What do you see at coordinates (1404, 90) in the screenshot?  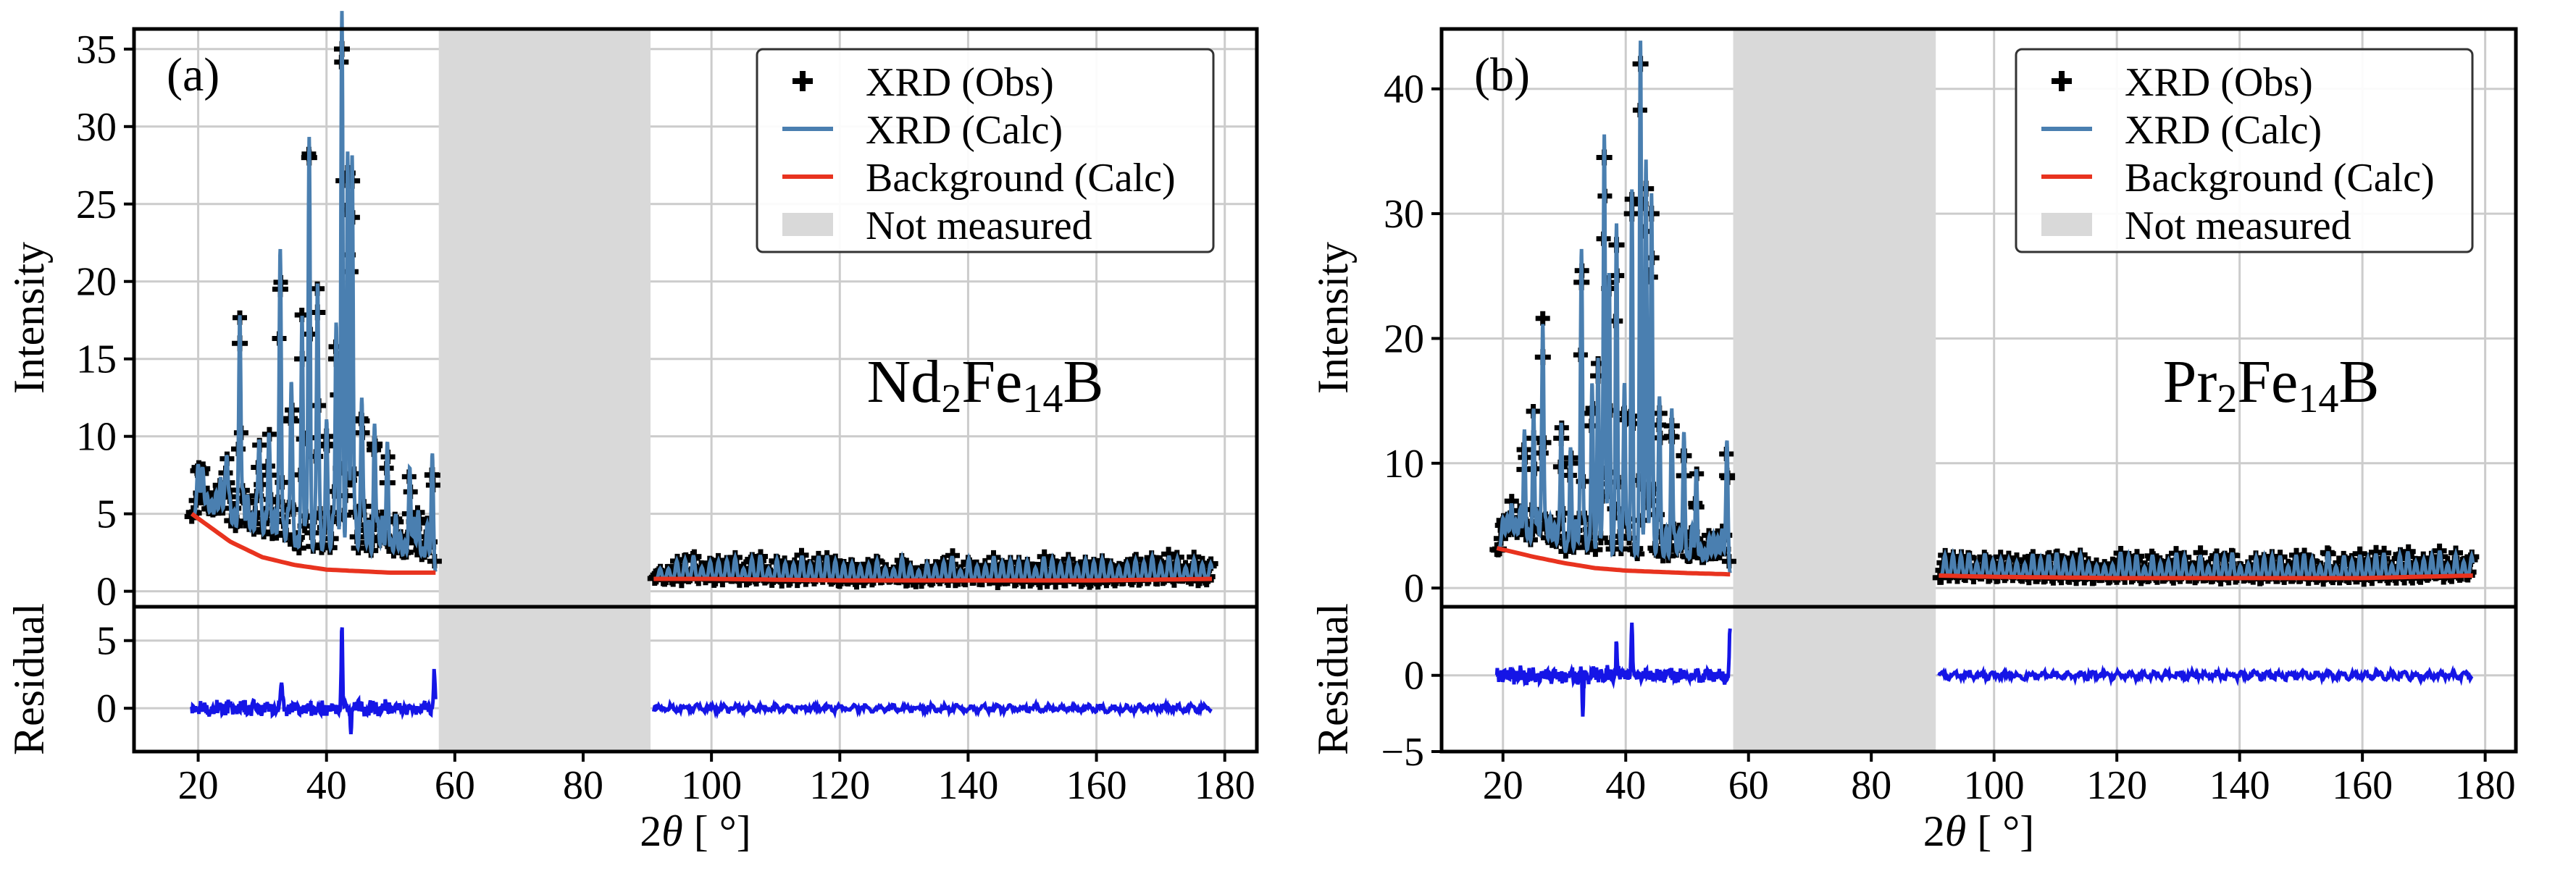 I see `y-tick-label: 40` at bounding box center [1404, 90].